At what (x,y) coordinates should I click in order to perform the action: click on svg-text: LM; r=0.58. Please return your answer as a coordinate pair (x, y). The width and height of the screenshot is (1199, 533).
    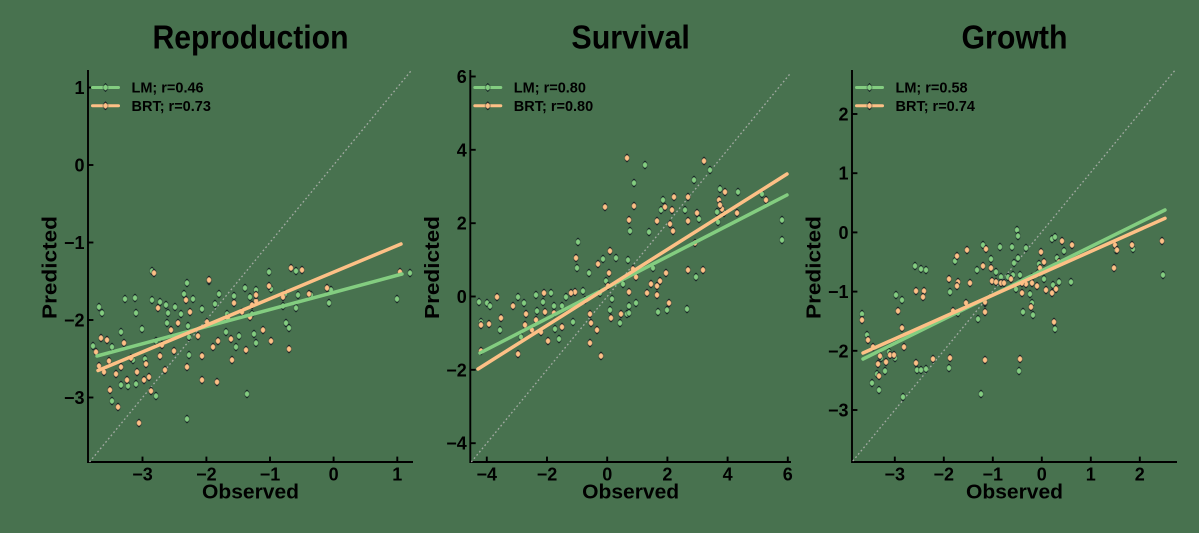
    Looking at the image, I should click on (932, 89).